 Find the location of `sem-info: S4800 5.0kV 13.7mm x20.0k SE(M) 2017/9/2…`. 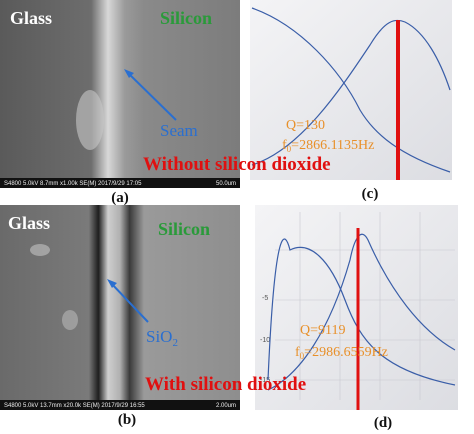

sem-info: S4800 5.0kV 13.7mm x20.0k SE(M) 2017/9/2… is located at coordinates (74, 406).